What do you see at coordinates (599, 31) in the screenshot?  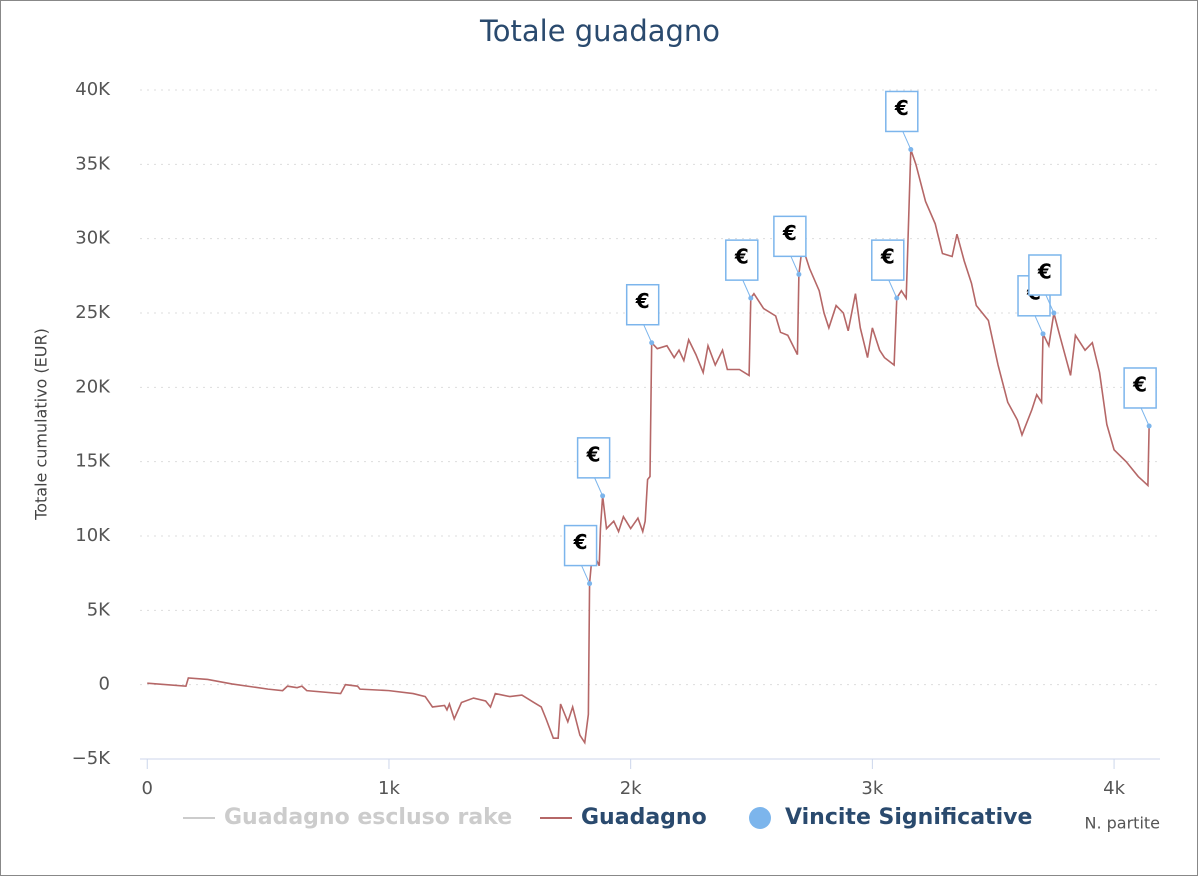 I see `chart-title: Totale guadagno` at bounding box center [599, 31].